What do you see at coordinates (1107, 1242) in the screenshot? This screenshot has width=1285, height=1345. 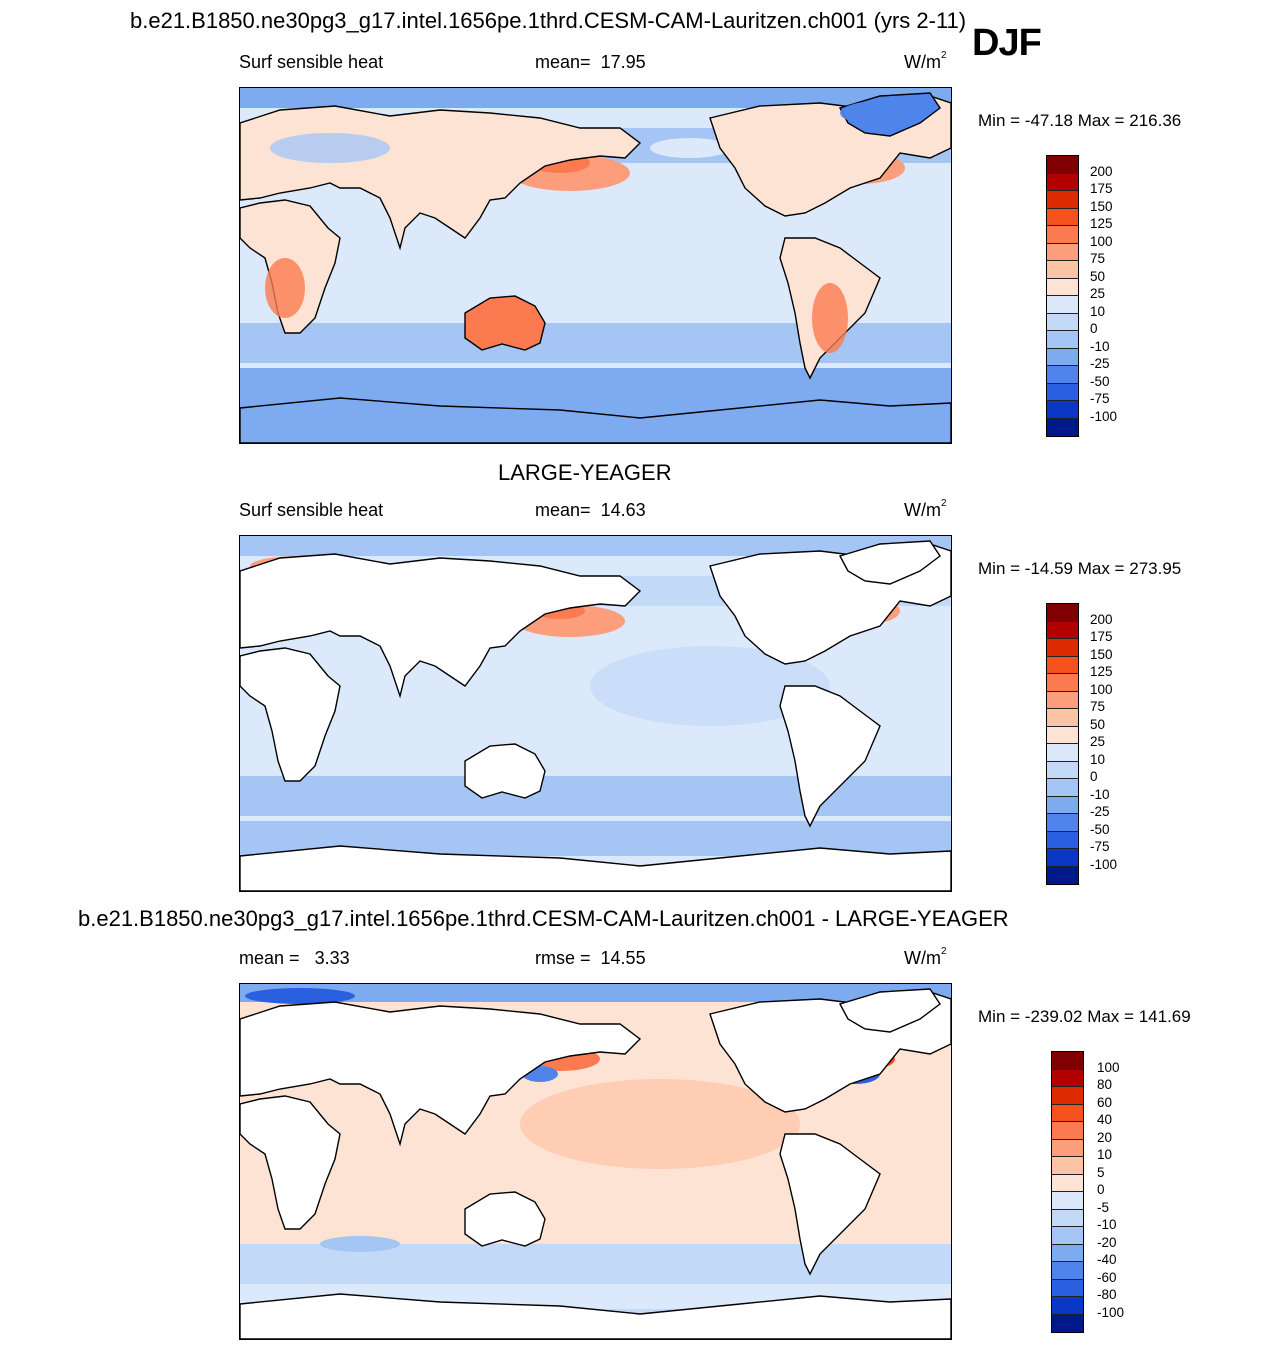 I see `colorbar-level-label: -20` at bounding box center [1107, 1242].